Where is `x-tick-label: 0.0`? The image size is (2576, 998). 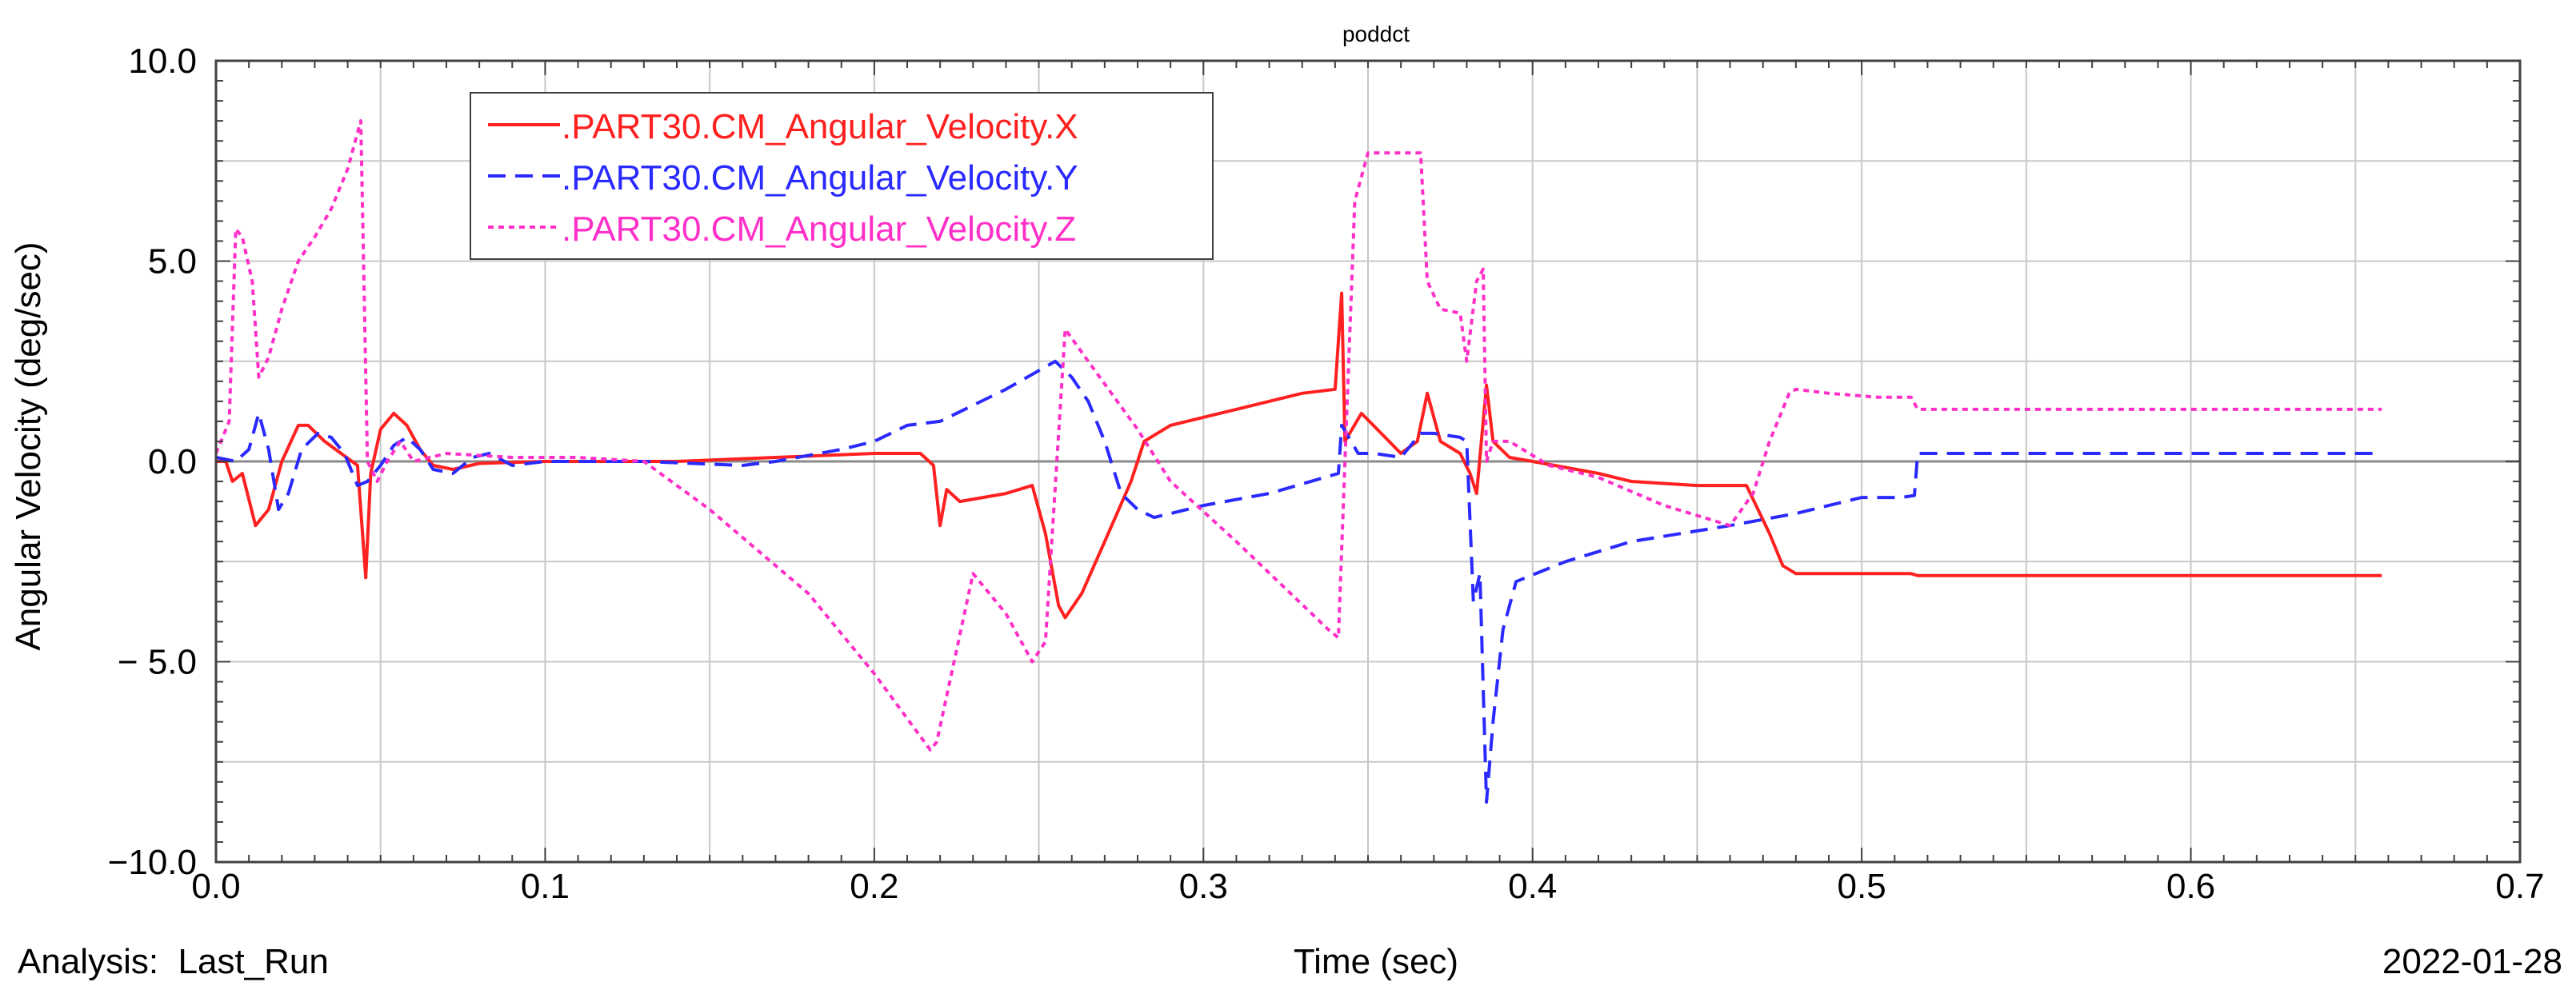 x-tick-label: 0.0 is located at coordinates (215, 886).